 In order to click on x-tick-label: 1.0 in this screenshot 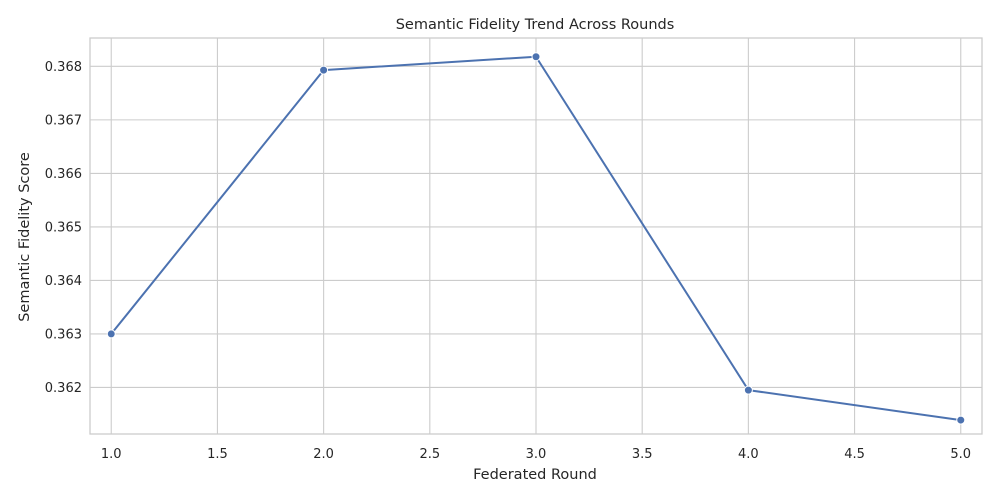, I will do `click(111, 454)`.